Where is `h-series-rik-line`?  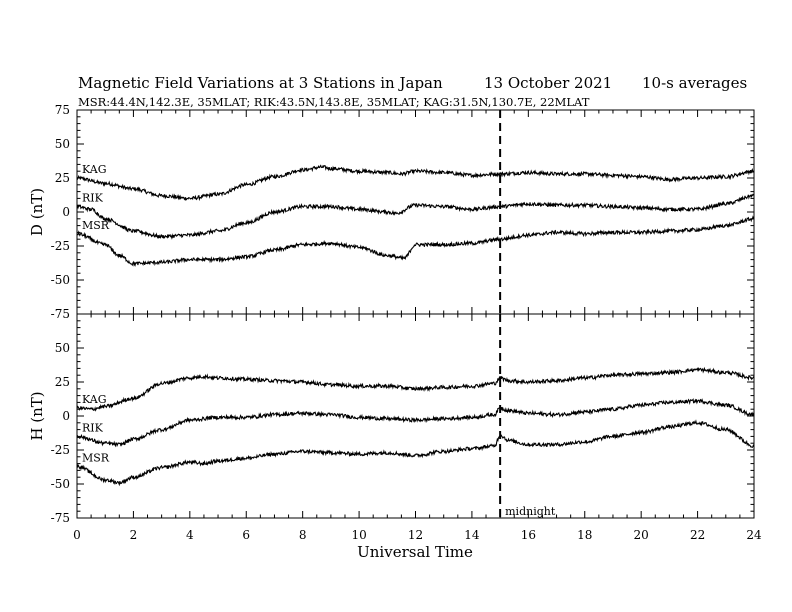
h-series-rik-line is located at coordinates (415, 423).